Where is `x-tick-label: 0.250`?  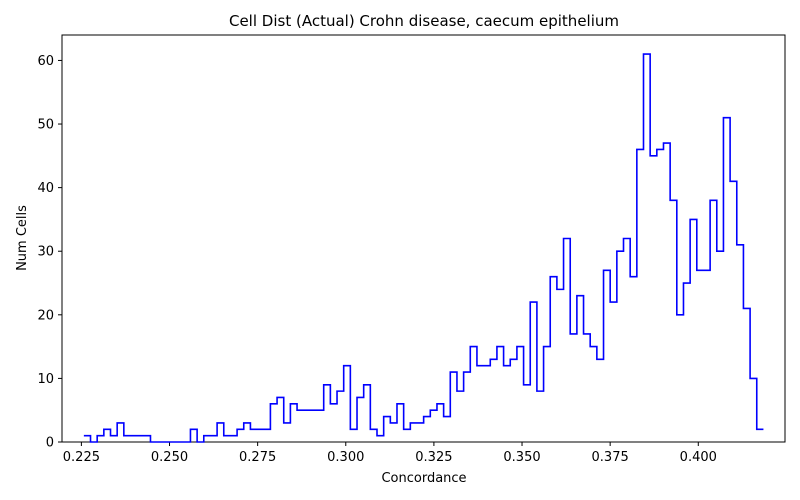 x-tick-label: 0.250 is located at coordinates (169, 457).